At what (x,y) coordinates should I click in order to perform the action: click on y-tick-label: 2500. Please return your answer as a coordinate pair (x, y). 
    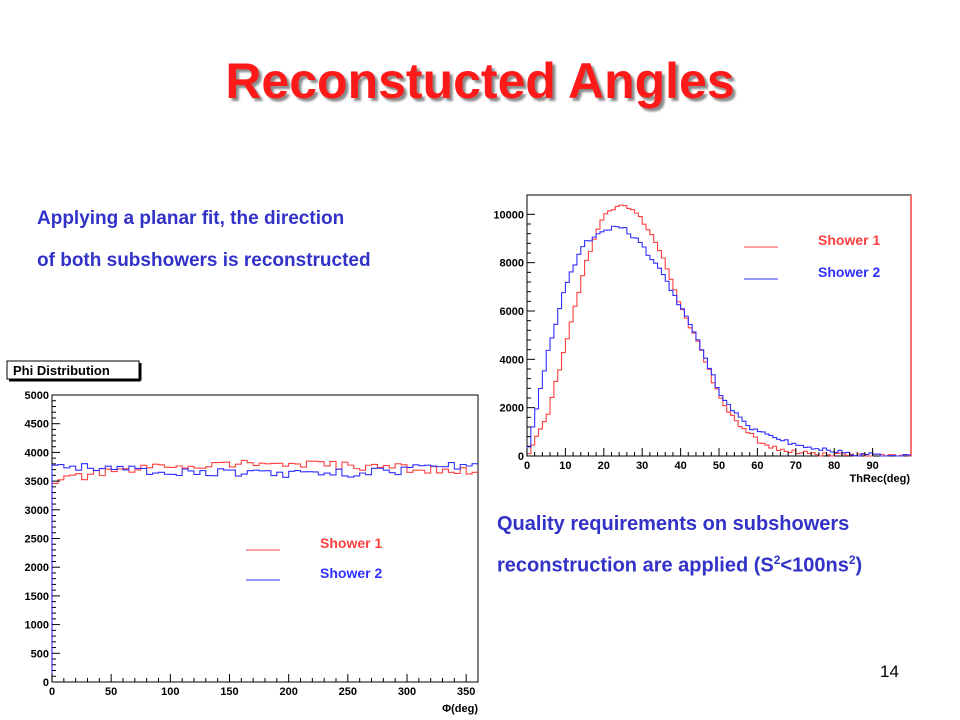
    Looking at the image, I should click on (37, 540).